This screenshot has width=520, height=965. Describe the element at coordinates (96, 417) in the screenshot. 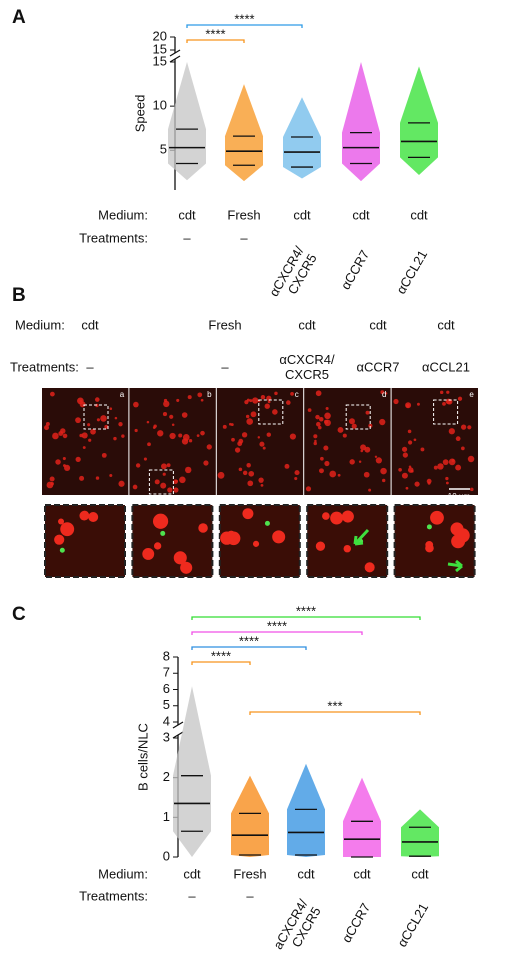

I see `zoom-box` at that location.